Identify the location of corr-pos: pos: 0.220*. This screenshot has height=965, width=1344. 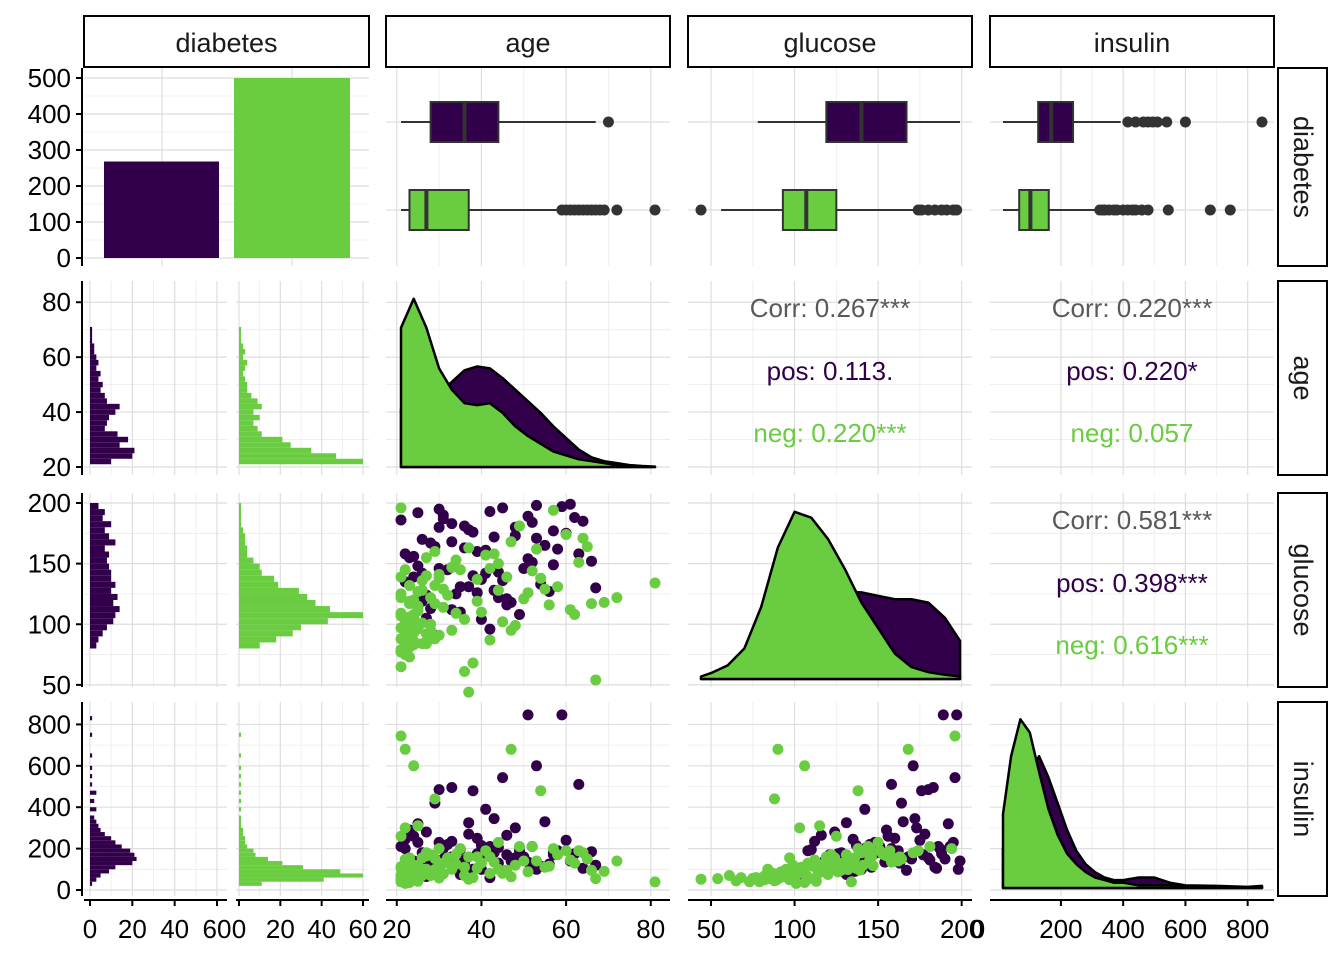
(1132, 371).